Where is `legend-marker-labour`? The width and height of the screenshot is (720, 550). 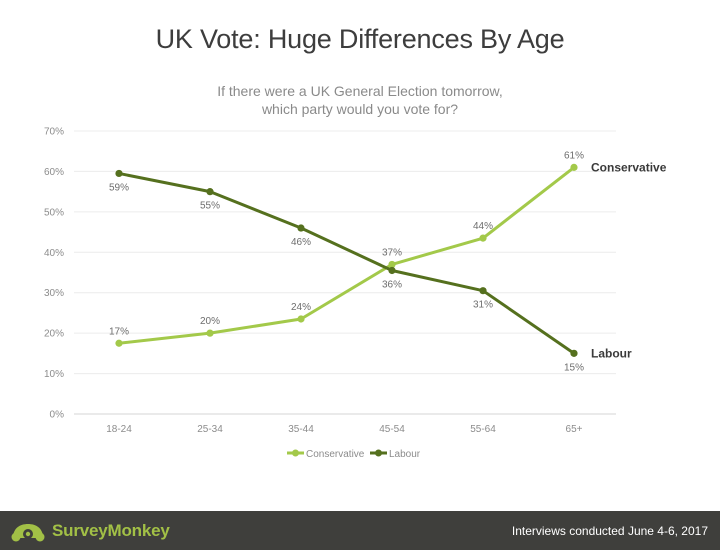 legend-marker-labour is located at coordinates (378, 453).